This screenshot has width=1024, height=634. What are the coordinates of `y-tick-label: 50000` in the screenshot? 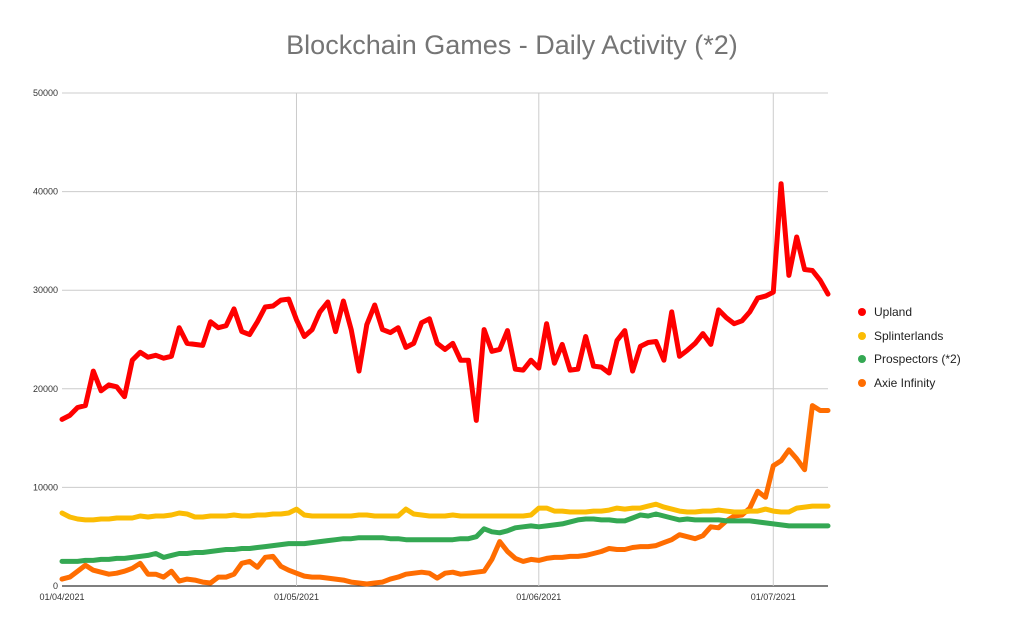 It's located at (45, 93).